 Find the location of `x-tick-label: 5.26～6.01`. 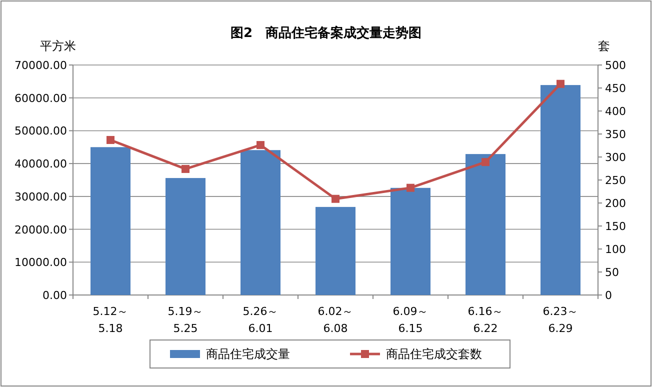

x-tick-label: 5.26～6.01 is located at coordinates (261, 320).